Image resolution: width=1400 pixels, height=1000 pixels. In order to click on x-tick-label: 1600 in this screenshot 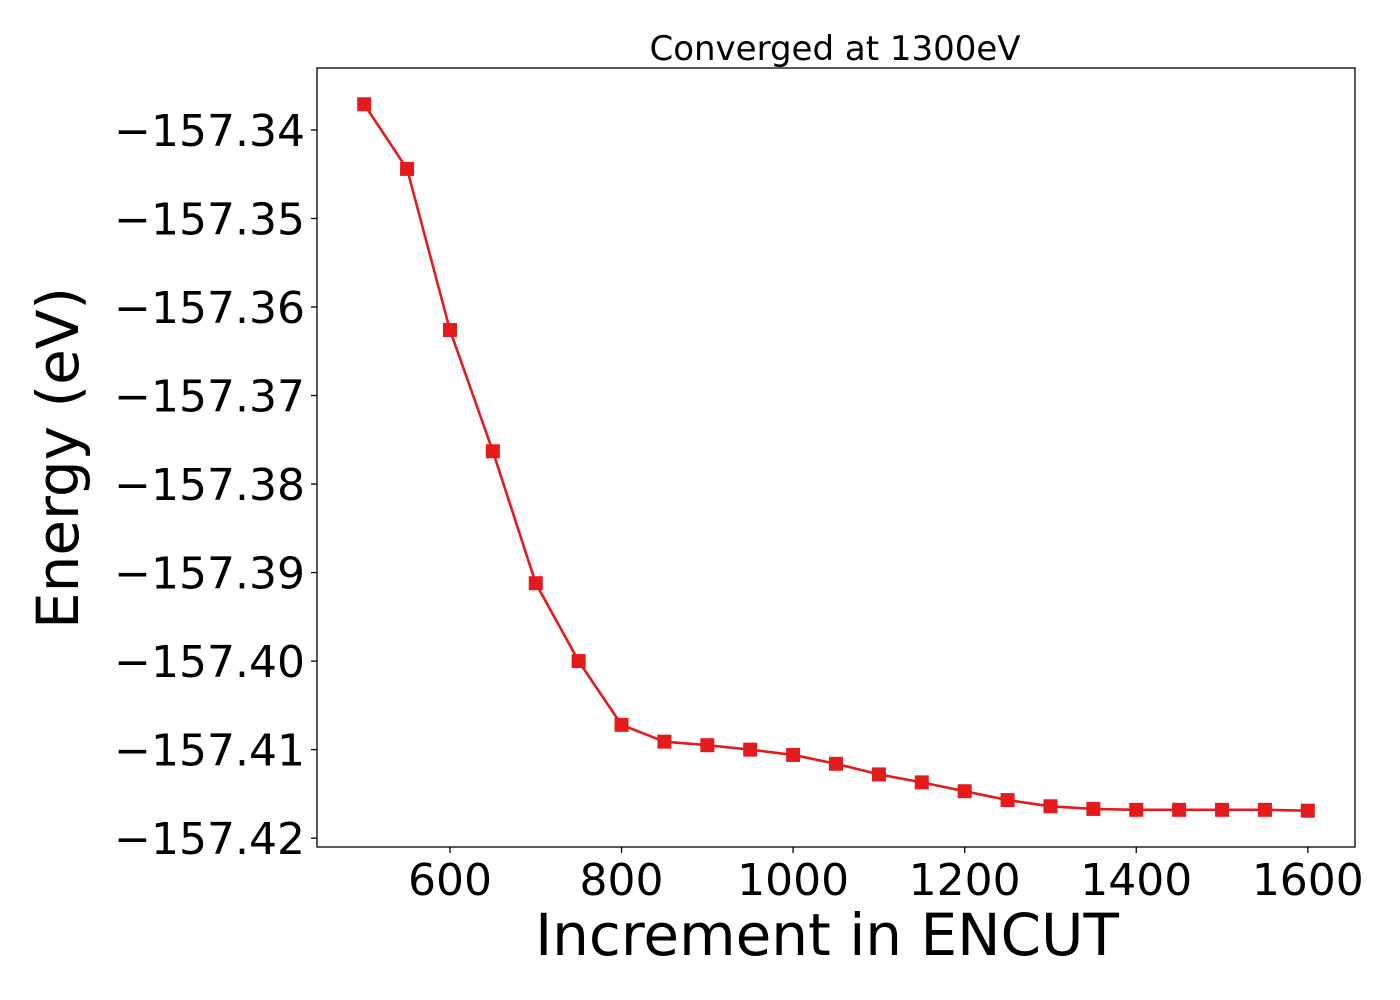, I will do `click(1308, 880)`.